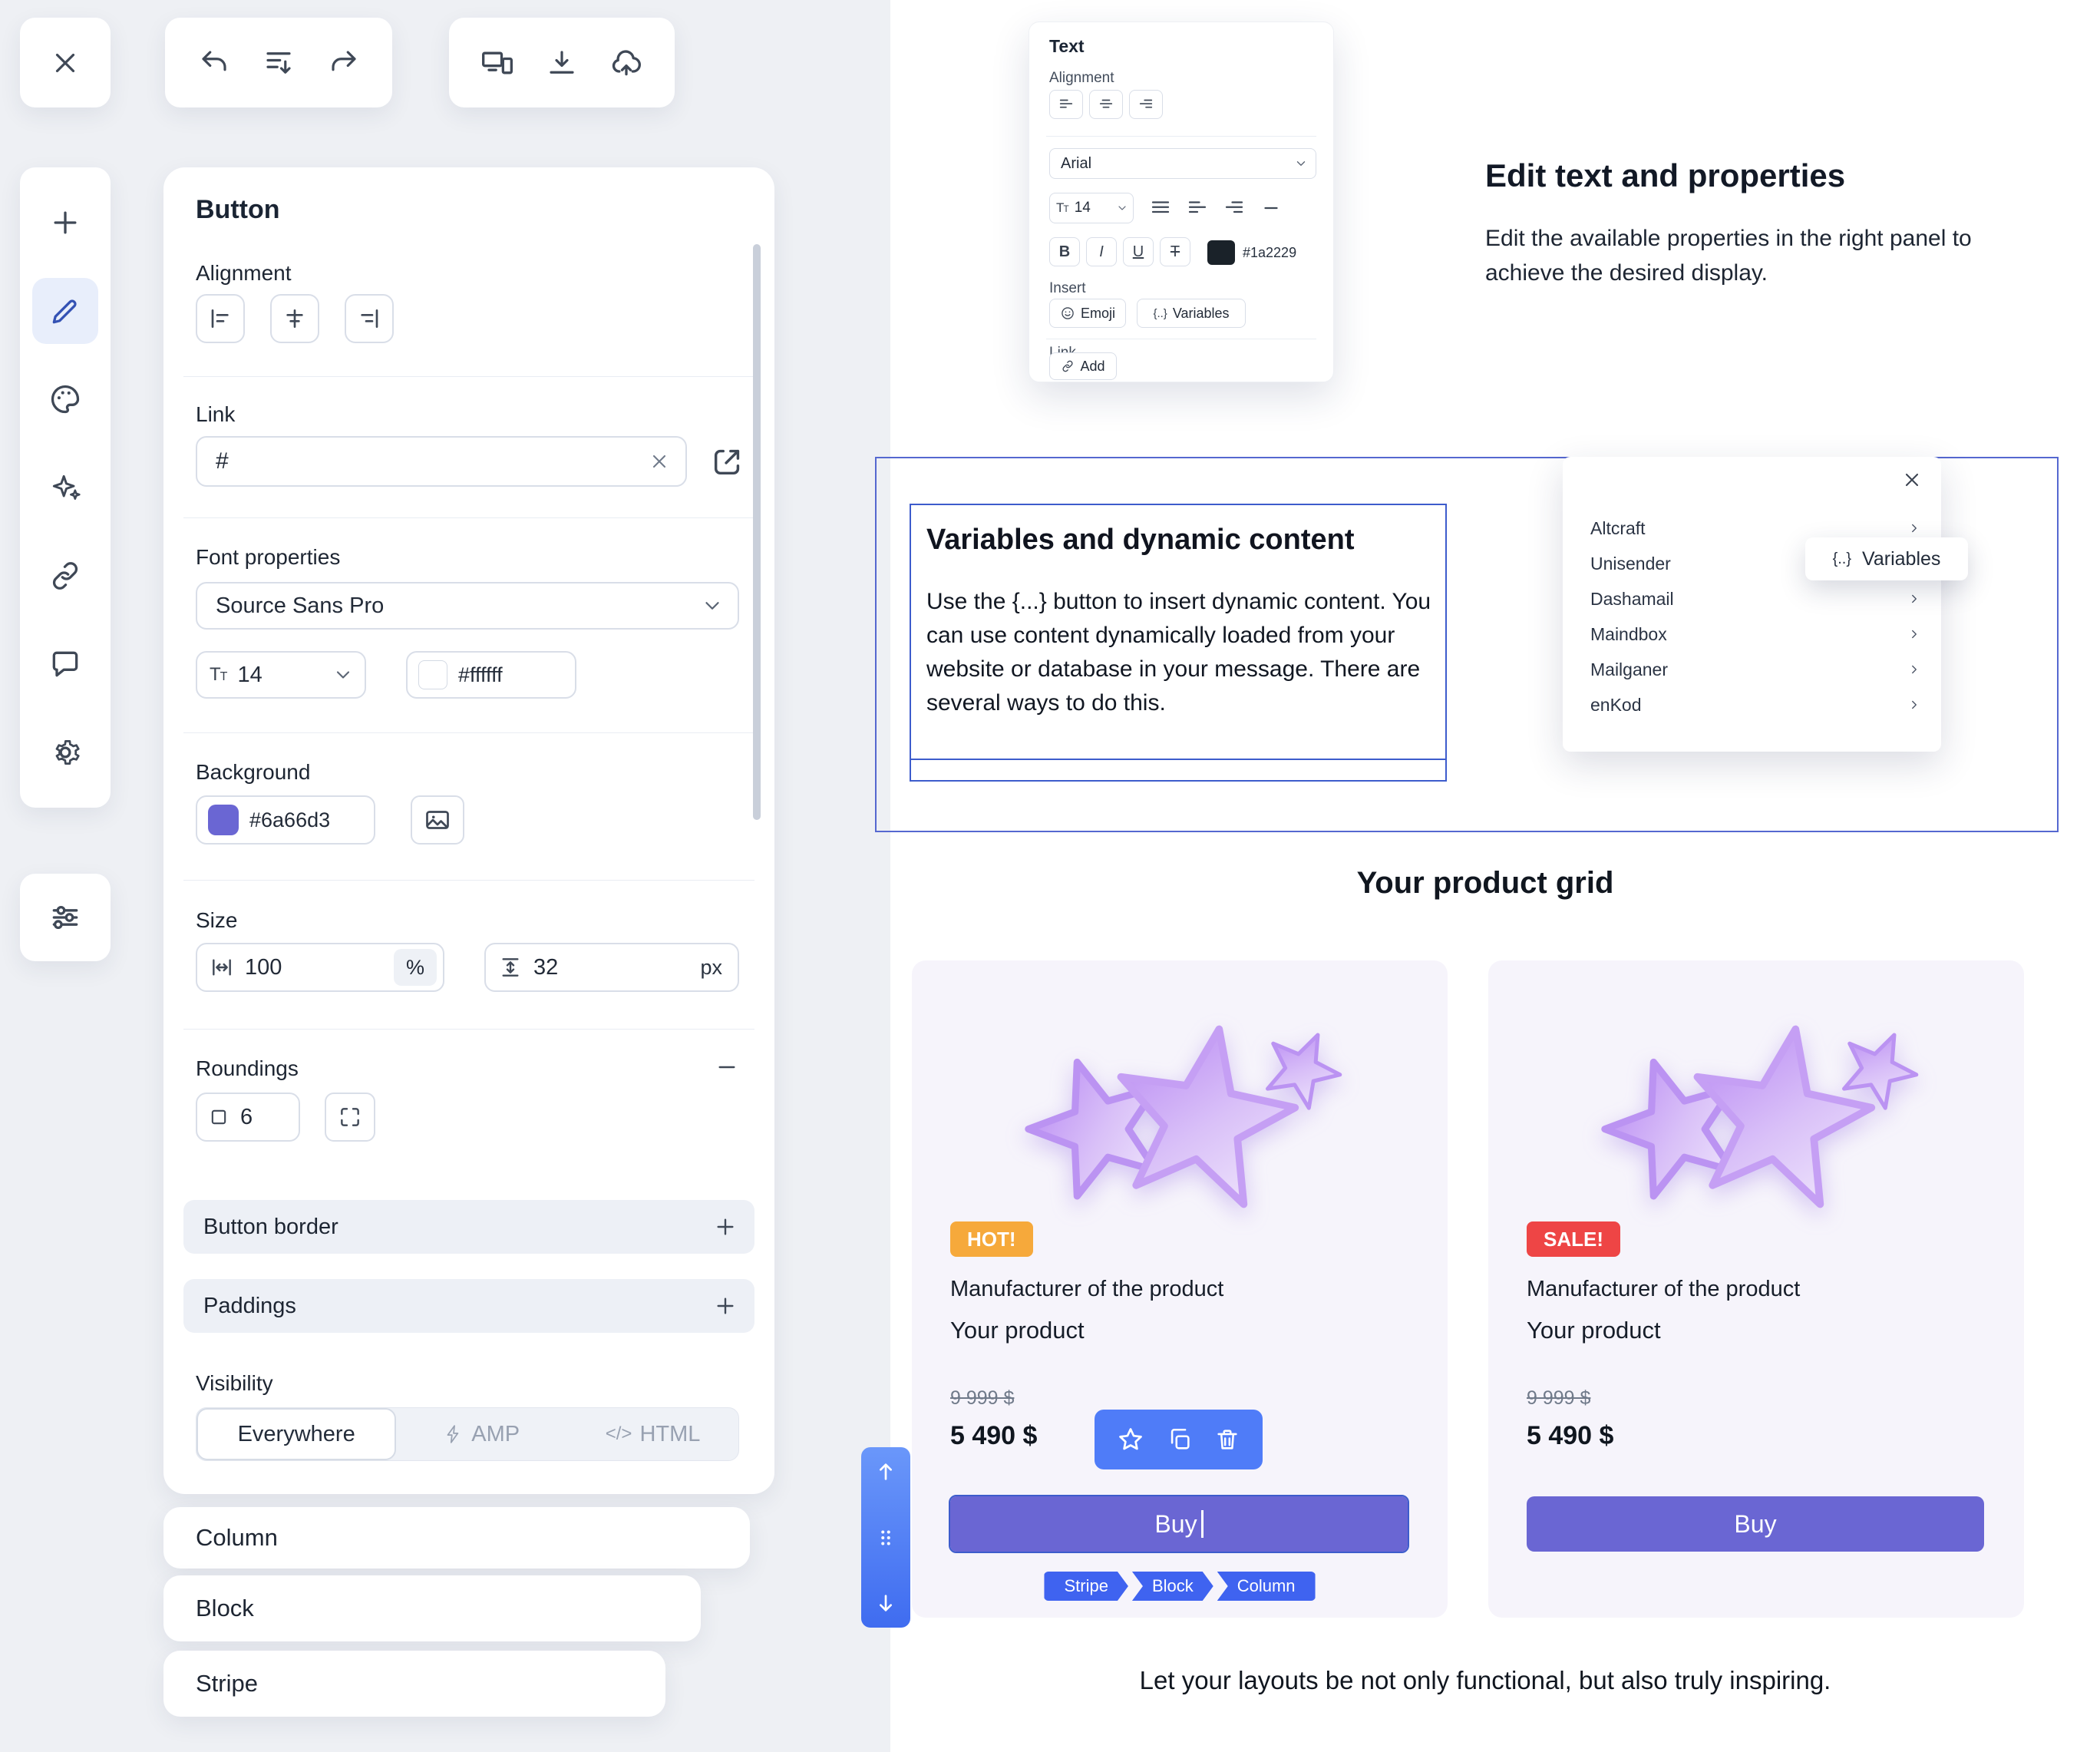 Image resolution: width=2100 pixels, height=1752 pixels. I want to click on add-link-button: Add, so click(1083, 366).